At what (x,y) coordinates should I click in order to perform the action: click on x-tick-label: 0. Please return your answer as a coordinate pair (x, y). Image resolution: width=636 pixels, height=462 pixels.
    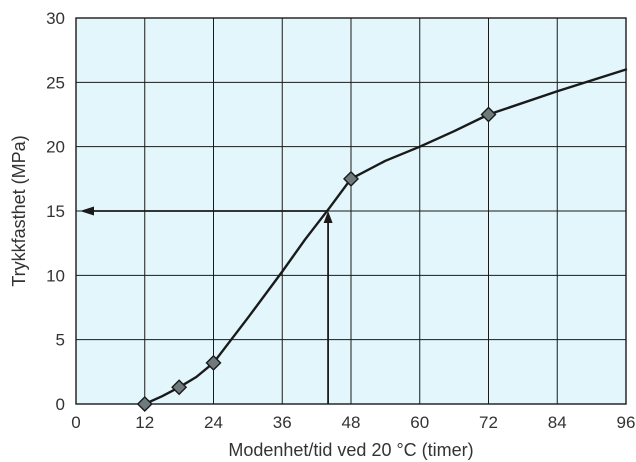
    Looking at the image, I should click on (75, 422).